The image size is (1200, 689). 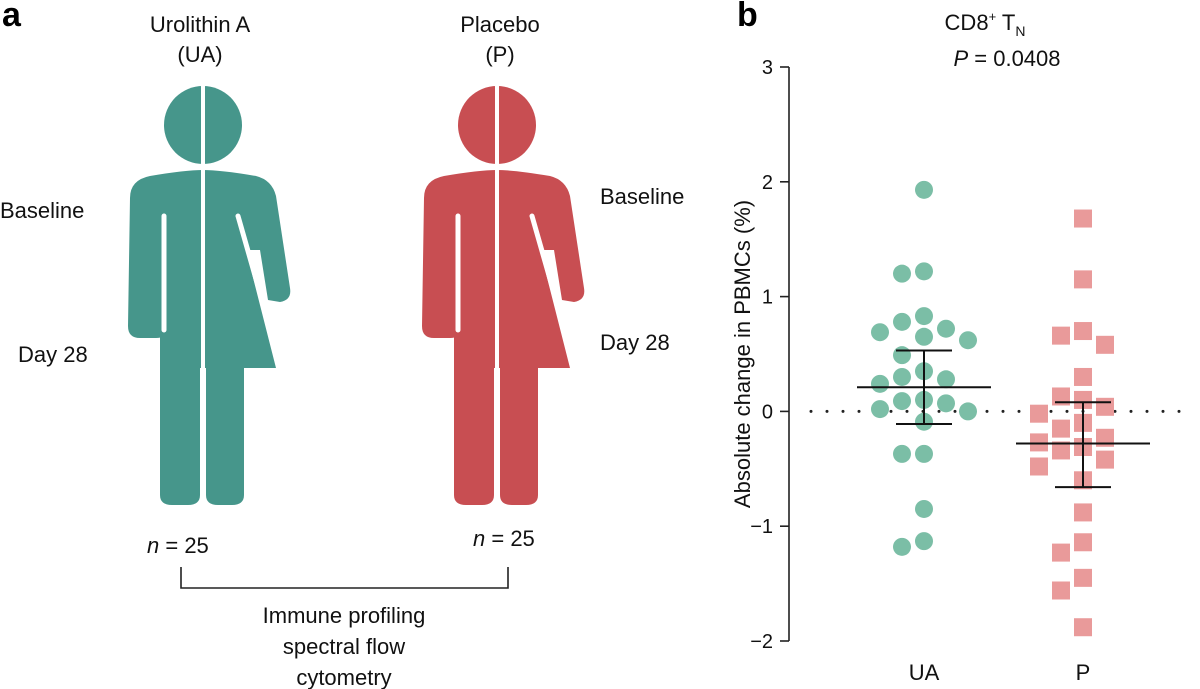 I want to click on caption-line-2: spectral flow, so click(x=344, y=646).